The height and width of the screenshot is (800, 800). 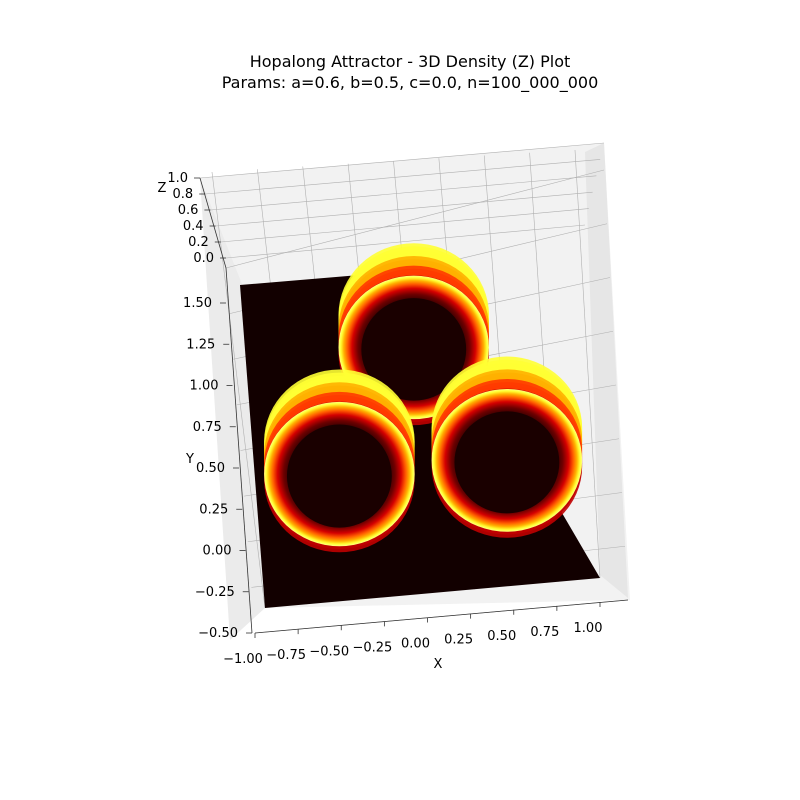 I want to click on x-axis-label: X, so click(x=438, y=664).